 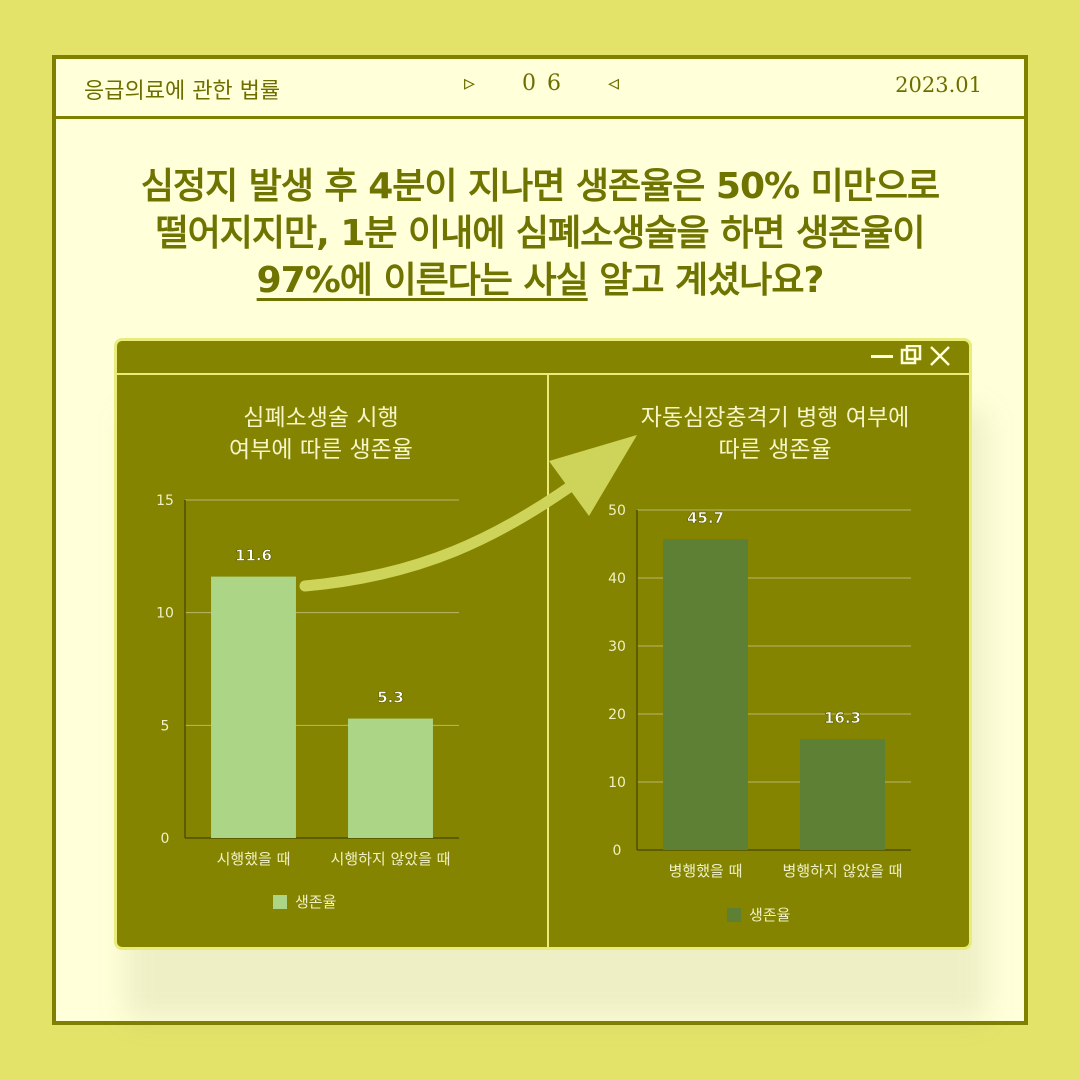 What do you see at coordinates (548, 660) in the screenshot?
I see `chart-divider` at bounding box center [548, 660].